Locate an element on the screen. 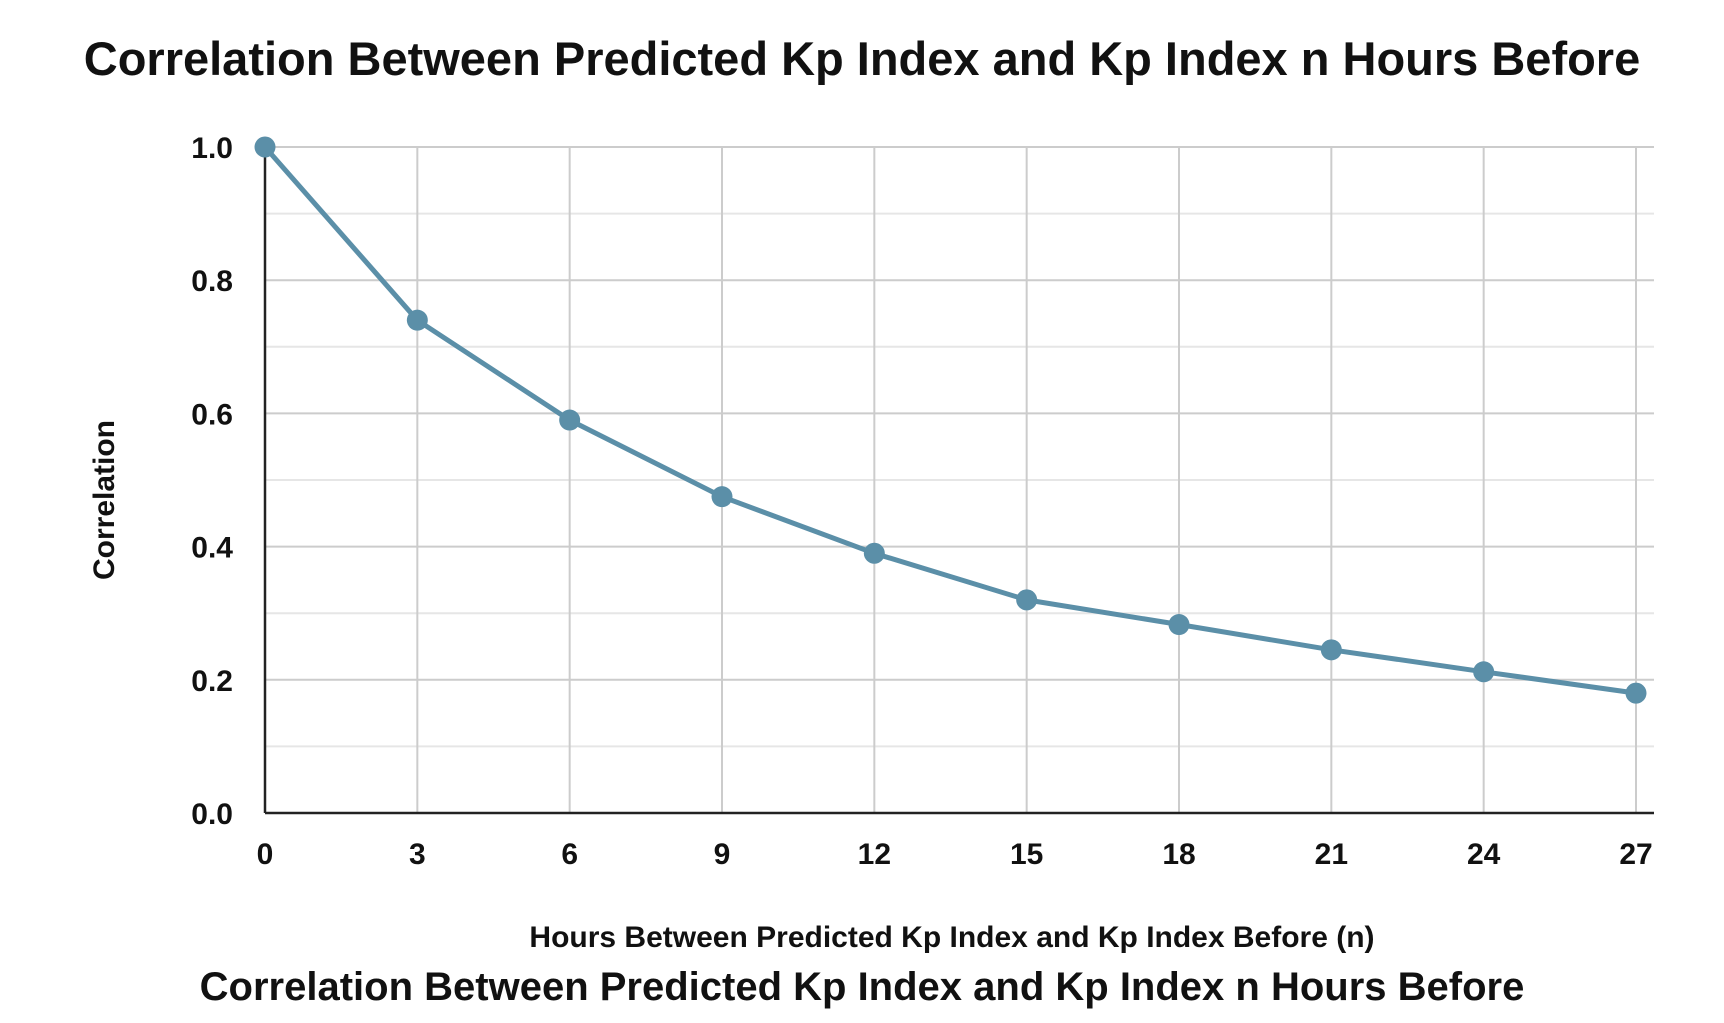  x-tick-label: 24 is located at coordinates (1484, 854).